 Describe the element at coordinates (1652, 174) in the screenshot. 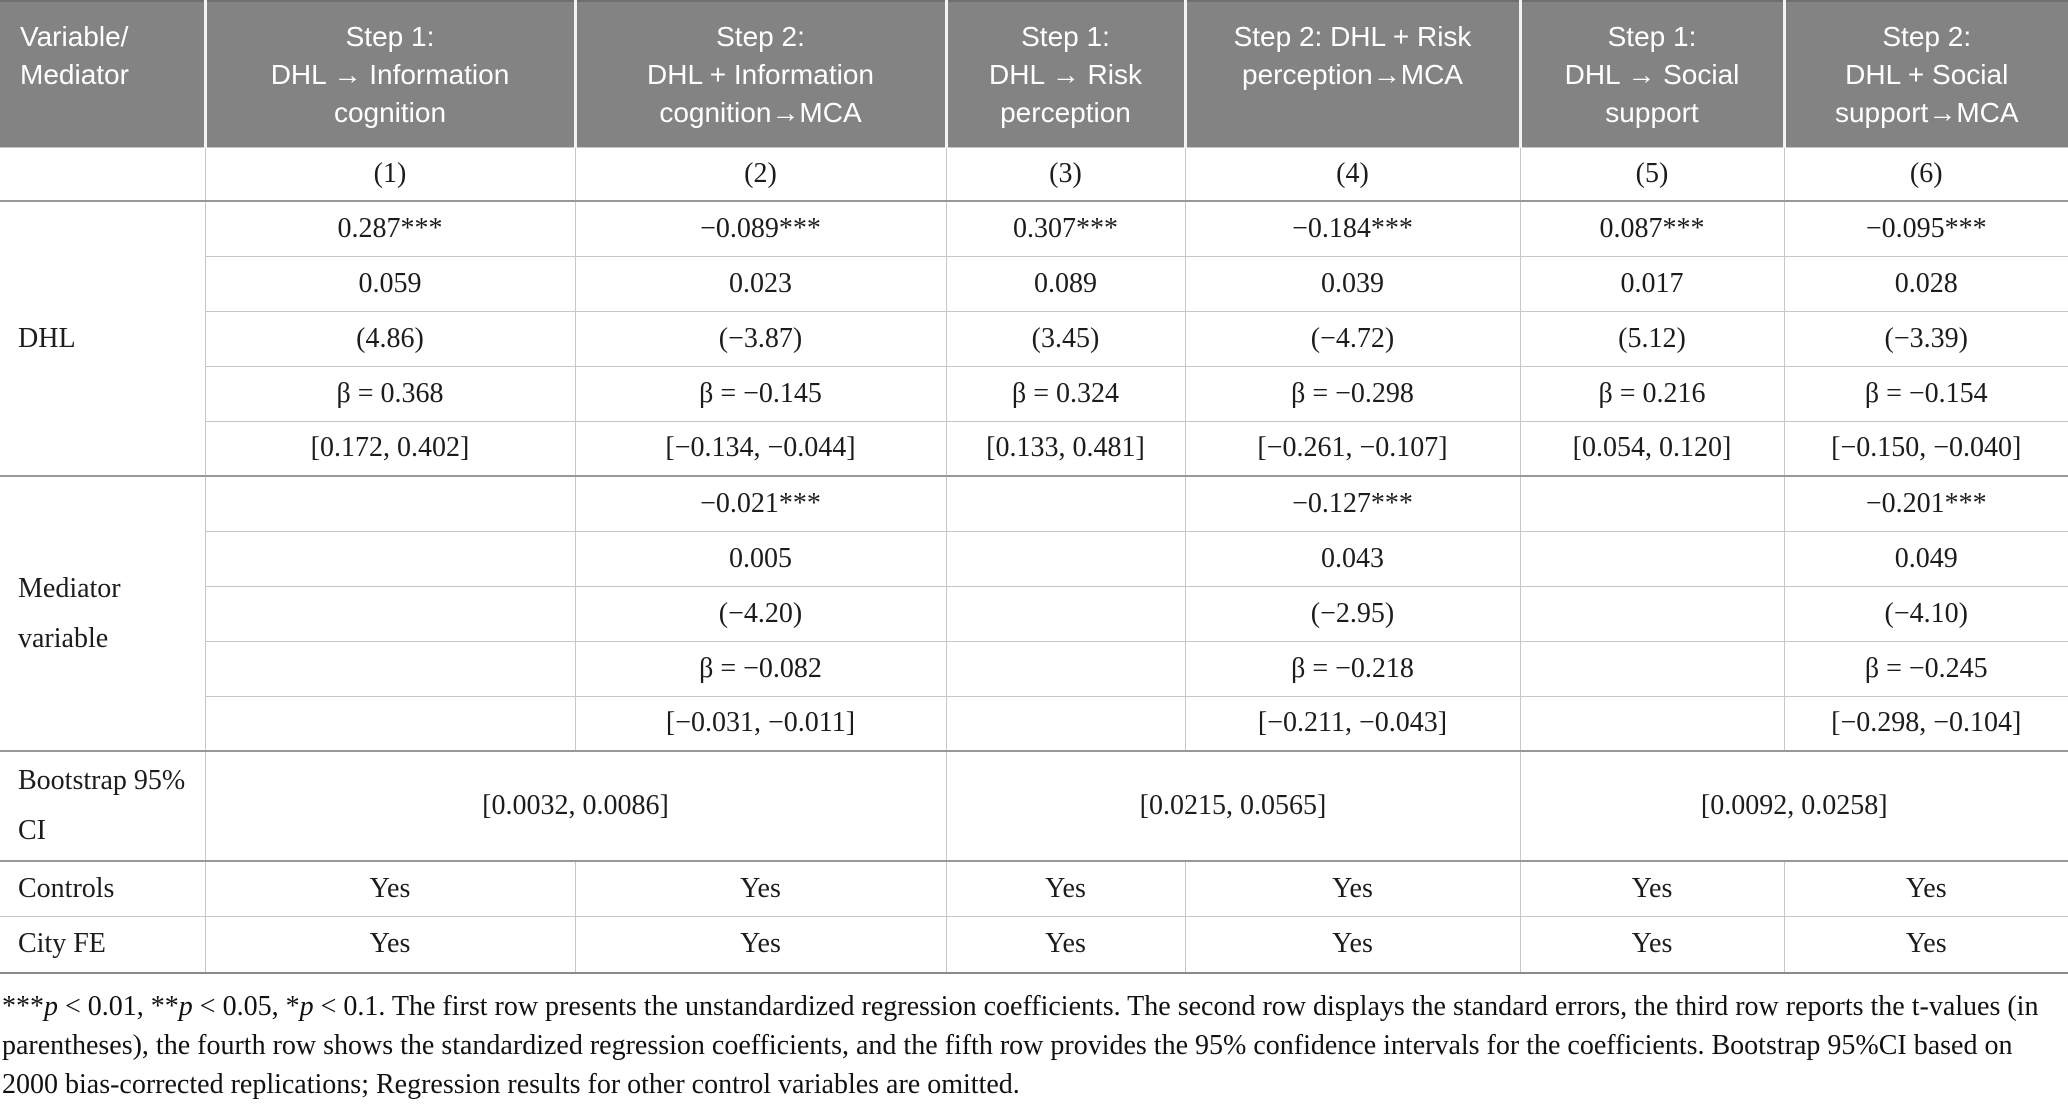

I see `model-number-cell: (5)` at that location.